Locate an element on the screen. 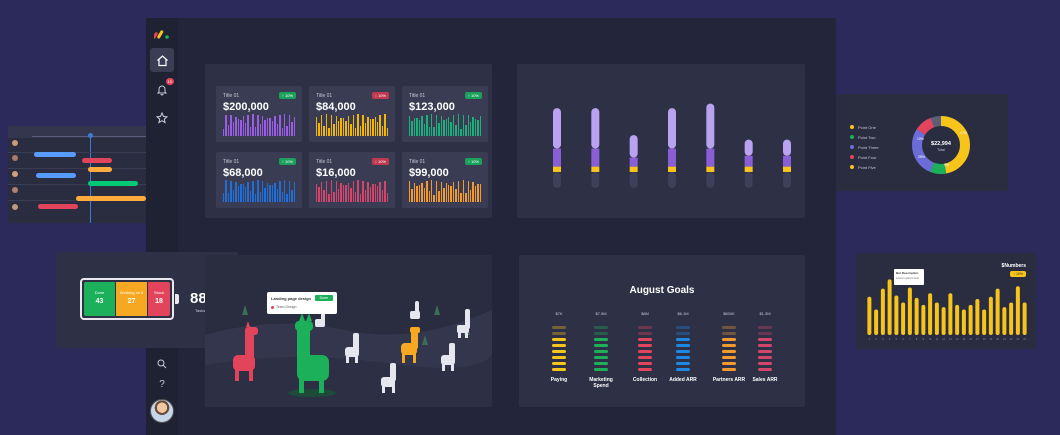 This screenshot has width=1060, height=435. goal-column: $7.5M Marketing Spend is located at coordinates (601, 350).